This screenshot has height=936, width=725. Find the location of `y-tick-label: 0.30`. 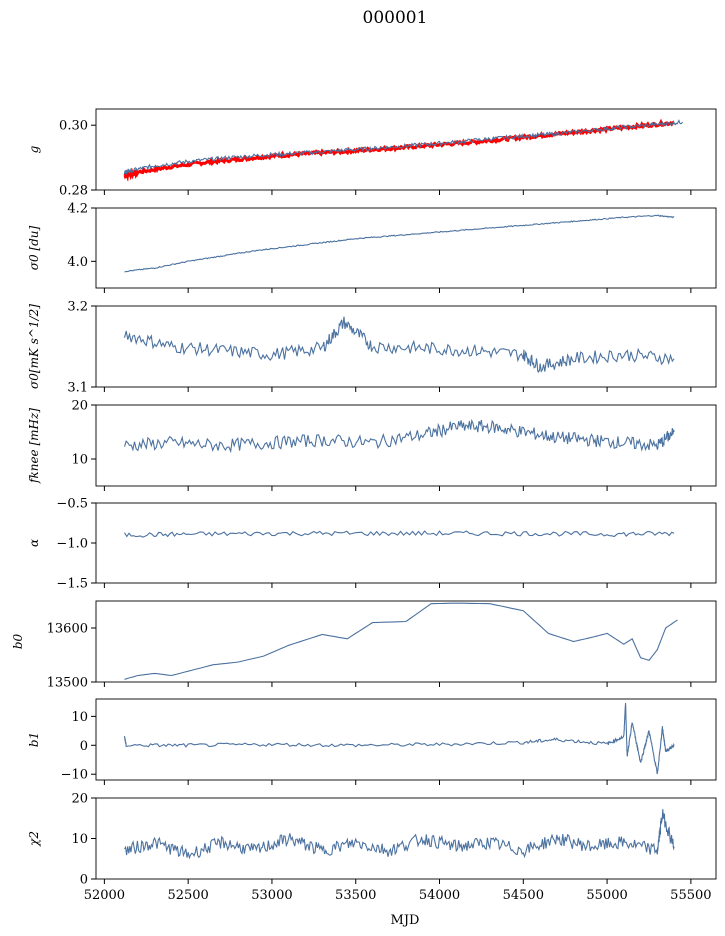

y-tick-label: 0.30 is located at coordinates (73, 126).